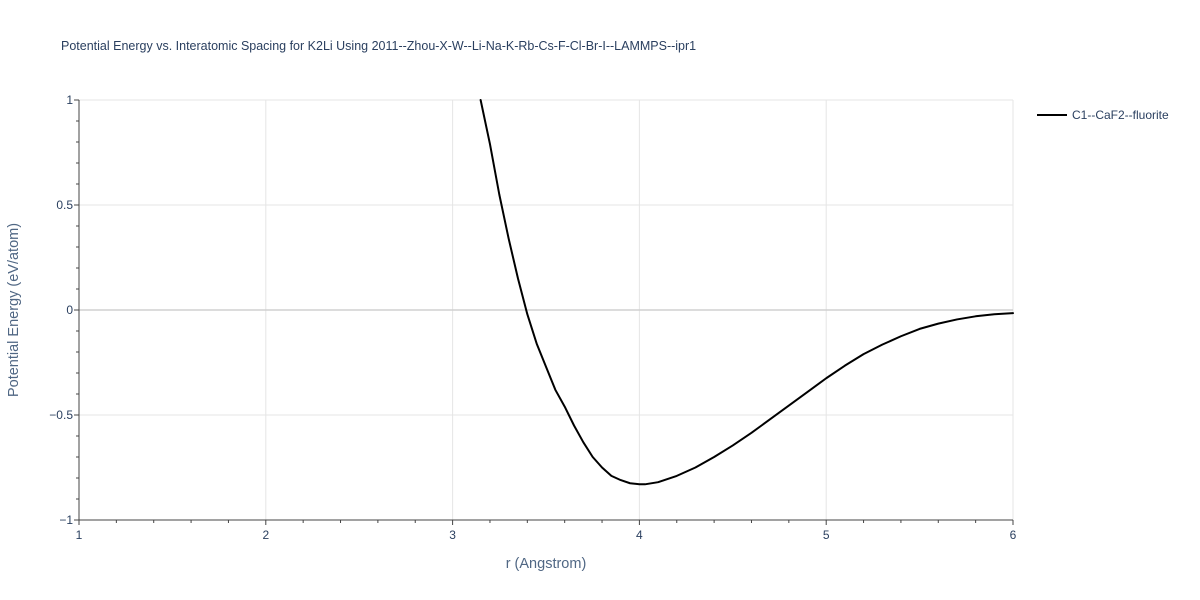  What do you see at coordinates (639, 535) in the screenshot?
I see `x-tick-label: 4` at bounding box center [639, 535].